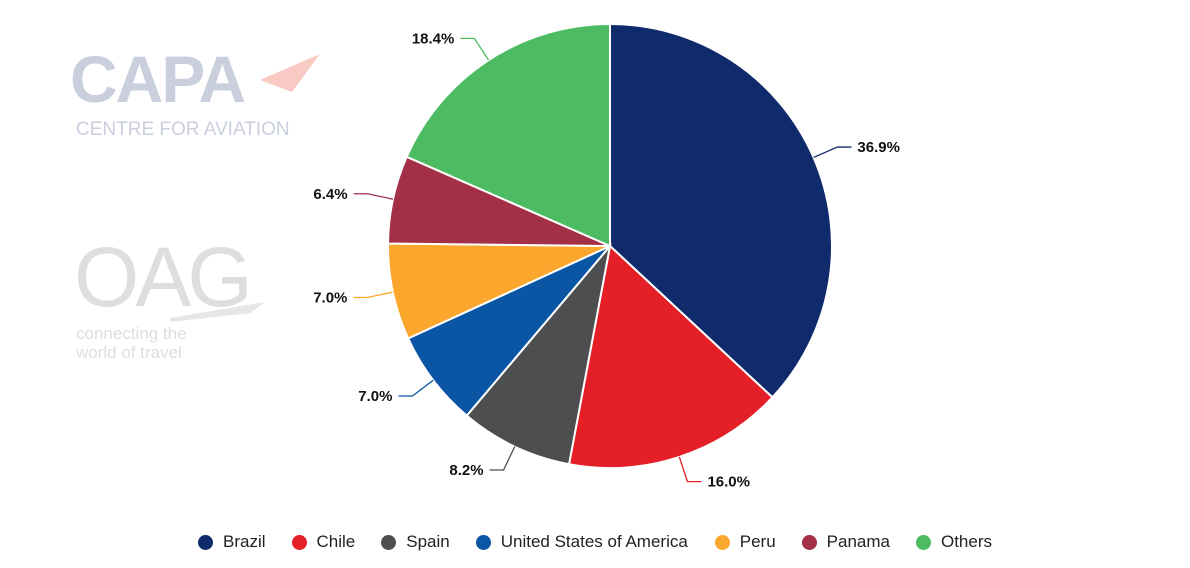 The height and width of the screenshot is (568, 1190). I want to click on legend-item-others: Others, so click(953, 542).